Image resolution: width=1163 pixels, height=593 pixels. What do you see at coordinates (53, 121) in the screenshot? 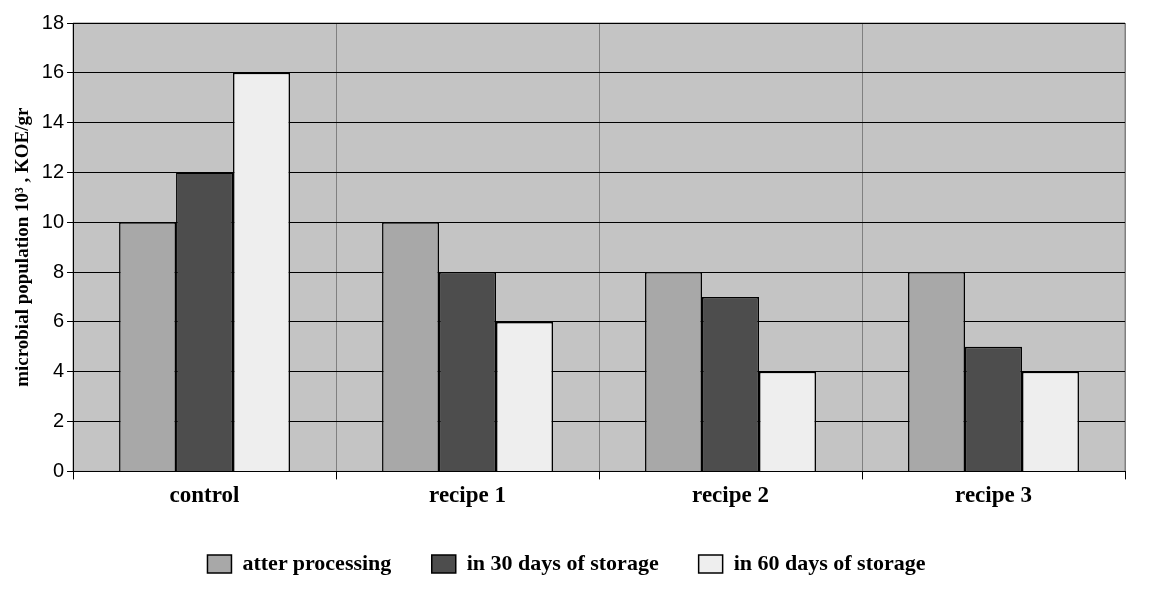
I see `y-tick-label: 14` at bounding box center [53, 121].